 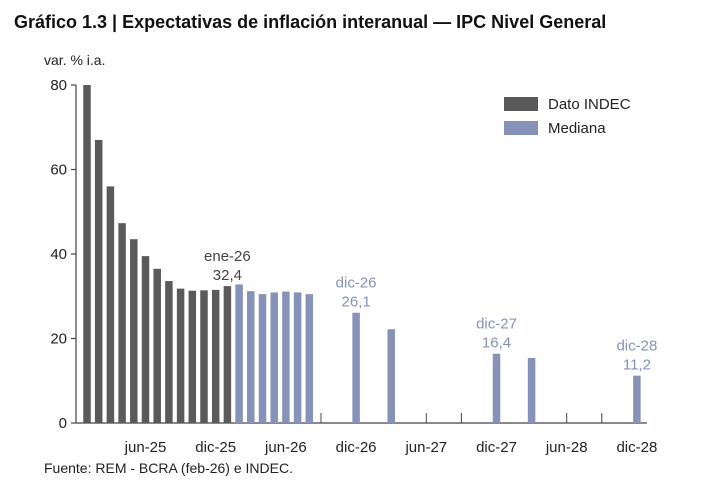 I want to click on annotation-value: 11,2, so click(x=637, y=365).